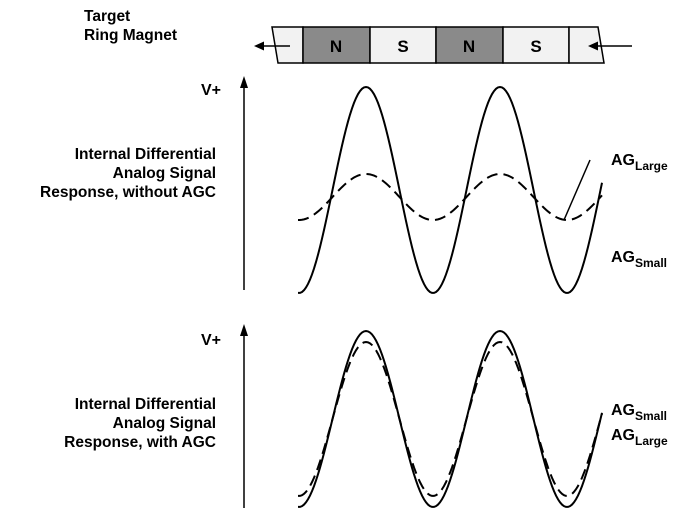  Describe the element at coordinates (164, 173) in the screenshot. I see `top-desc-line2: Analog Signal` at that location.